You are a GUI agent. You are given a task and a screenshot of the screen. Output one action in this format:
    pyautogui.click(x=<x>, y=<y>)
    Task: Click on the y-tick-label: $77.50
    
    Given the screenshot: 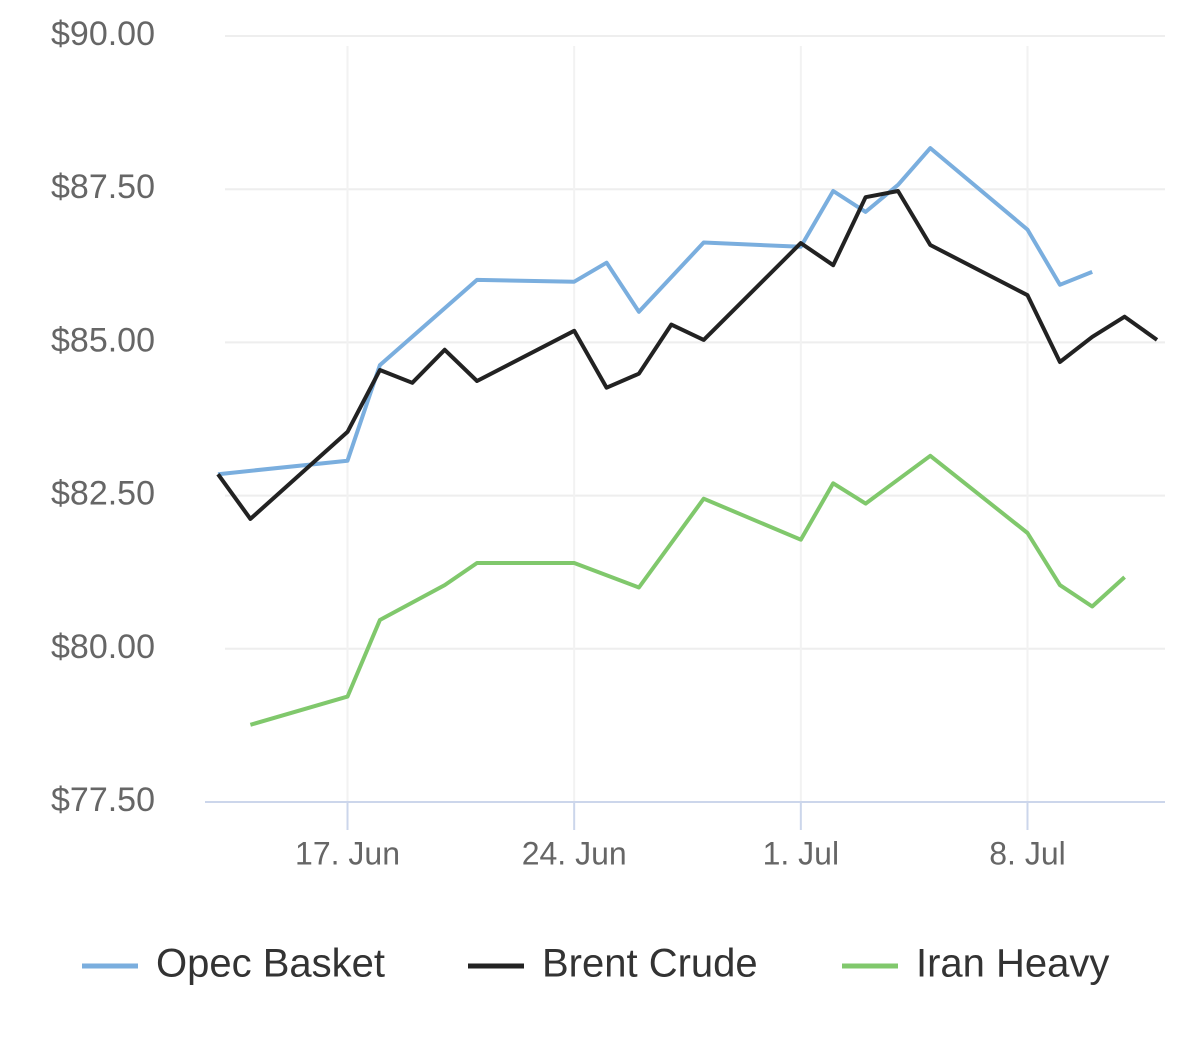 What is the action you would take?
    pyautogui.click(x=103, y=800)
    